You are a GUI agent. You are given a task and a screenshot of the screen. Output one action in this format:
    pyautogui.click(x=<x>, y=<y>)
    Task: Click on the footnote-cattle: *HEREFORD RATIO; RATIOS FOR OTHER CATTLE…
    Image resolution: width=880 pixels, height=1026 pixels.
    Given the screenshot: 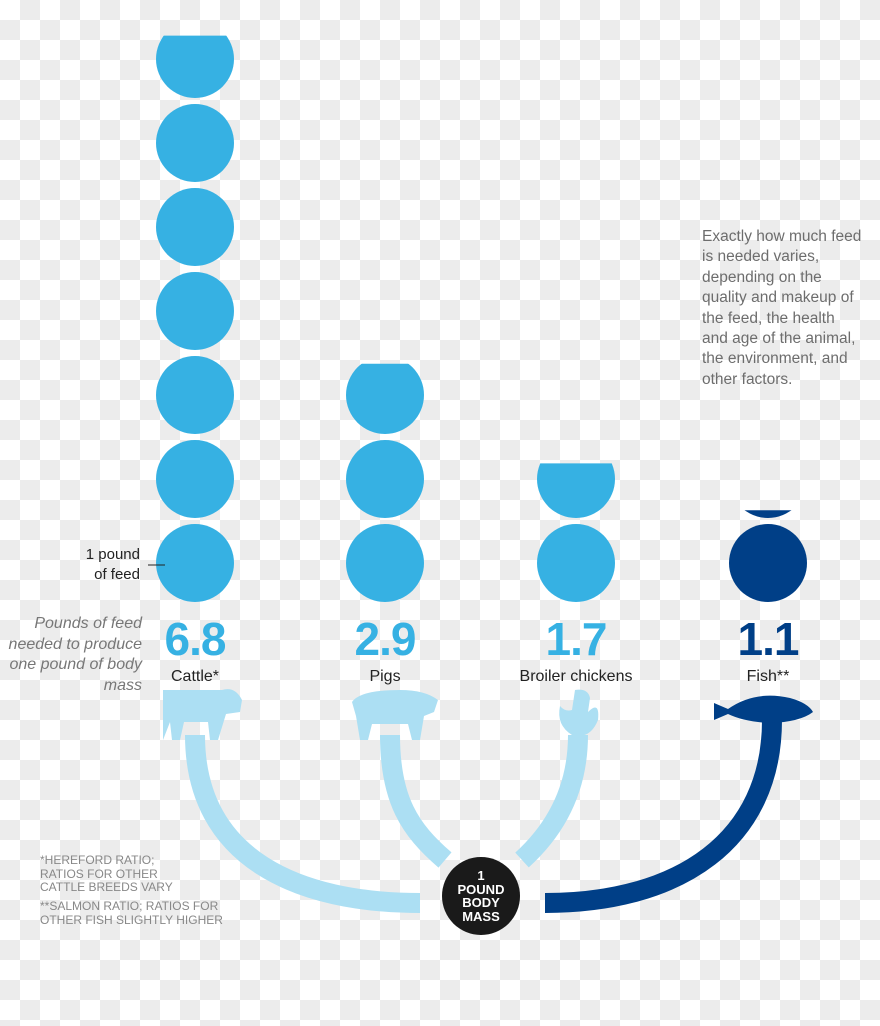 What is the action you would take?
    pyautogui.click(x=106, y=873)
    